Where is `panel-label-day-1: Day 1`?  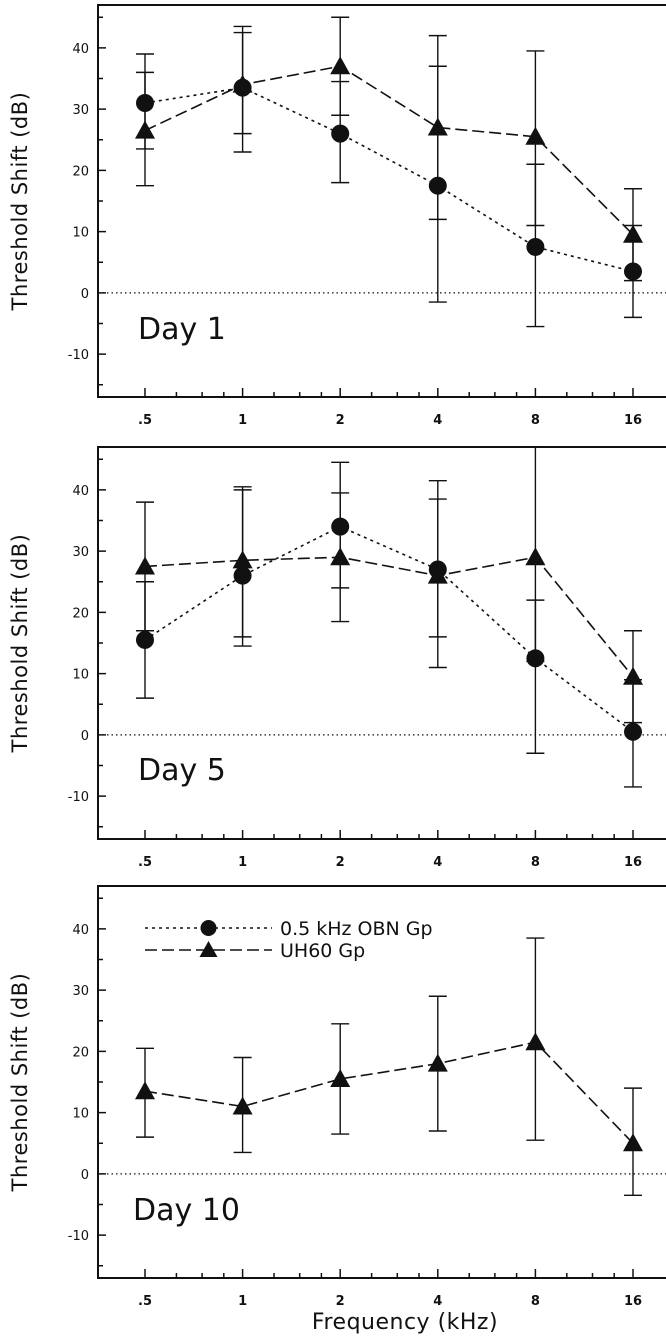 panel-label-day-1: Day 1 is located at coordinates (182, 329).